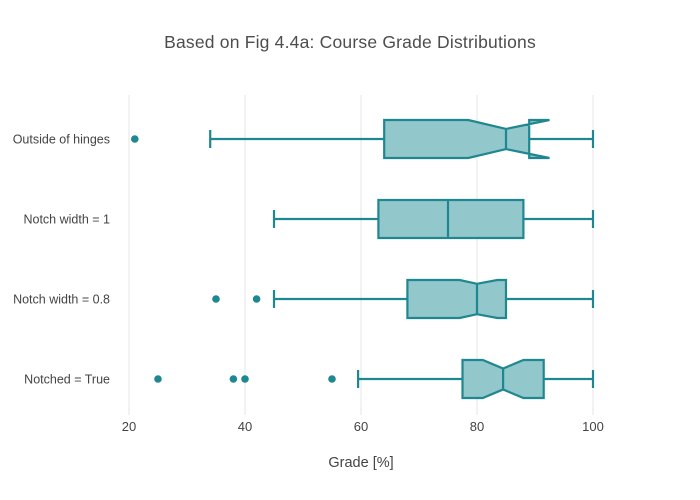 The width and height of the screenshot is (700, 500). I want to click on x-axis-title: Grade [%], so click(361, 463).